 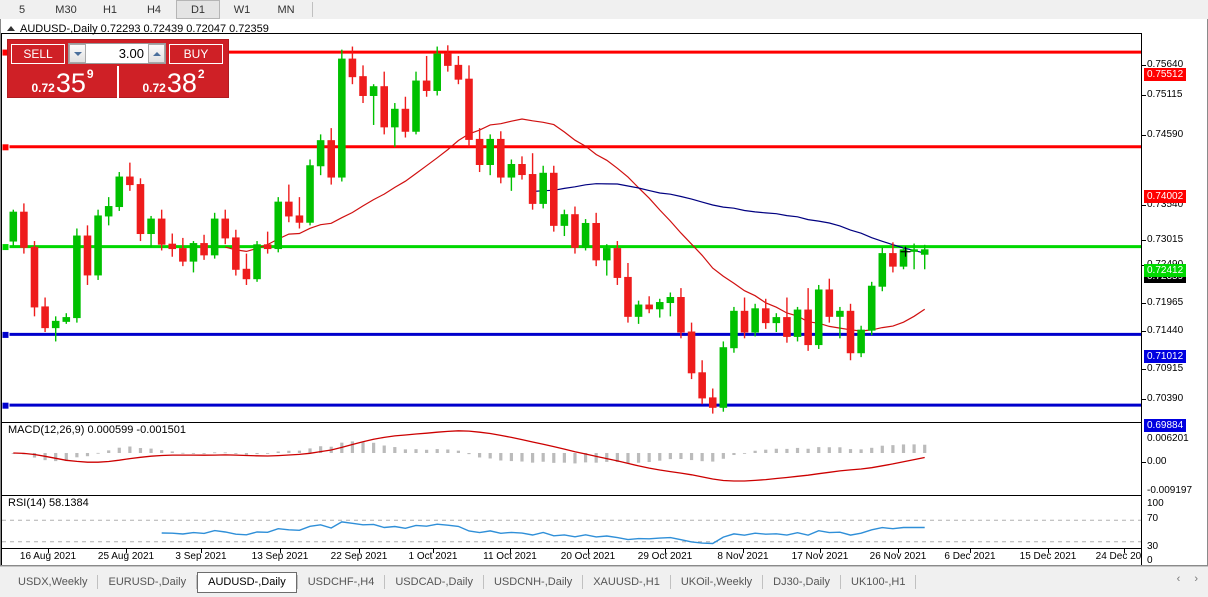 What do you see at coordinates (38, 53) in the screenshot?
I see `sell-button: SELL` at bounding box center [38, 53].